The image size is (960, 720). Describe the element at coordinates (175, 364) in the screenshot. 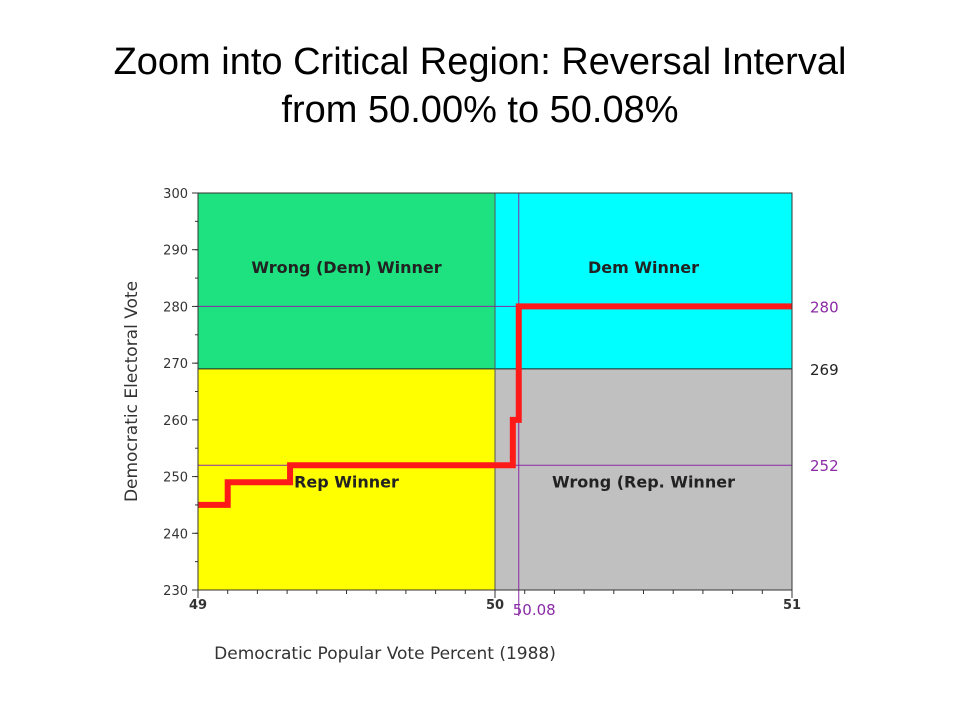

I see `y-tick-label-270: 270` at that location.